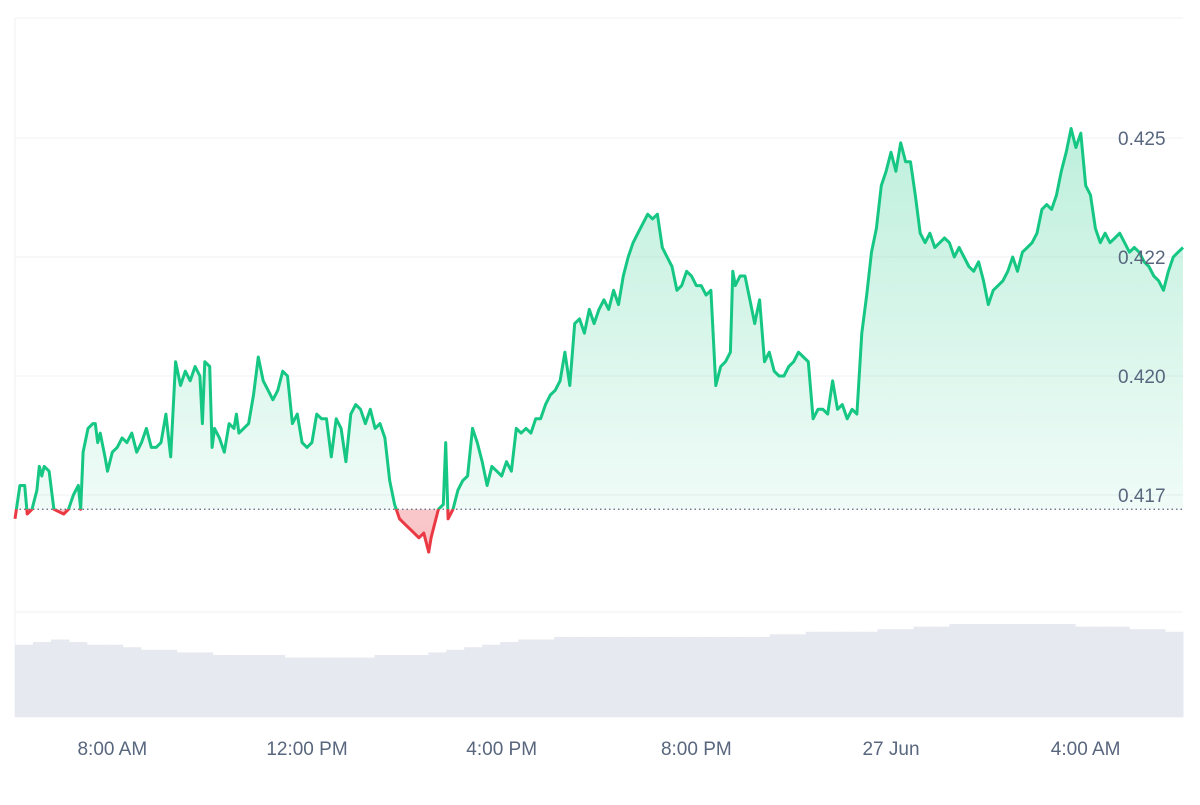 Image resolution: width=1200 pixels, height=805 pixels. Describe the element at coordinates (696, 749) in the screenshot. I see `x-tick-label: 8:00 PM` at that location.